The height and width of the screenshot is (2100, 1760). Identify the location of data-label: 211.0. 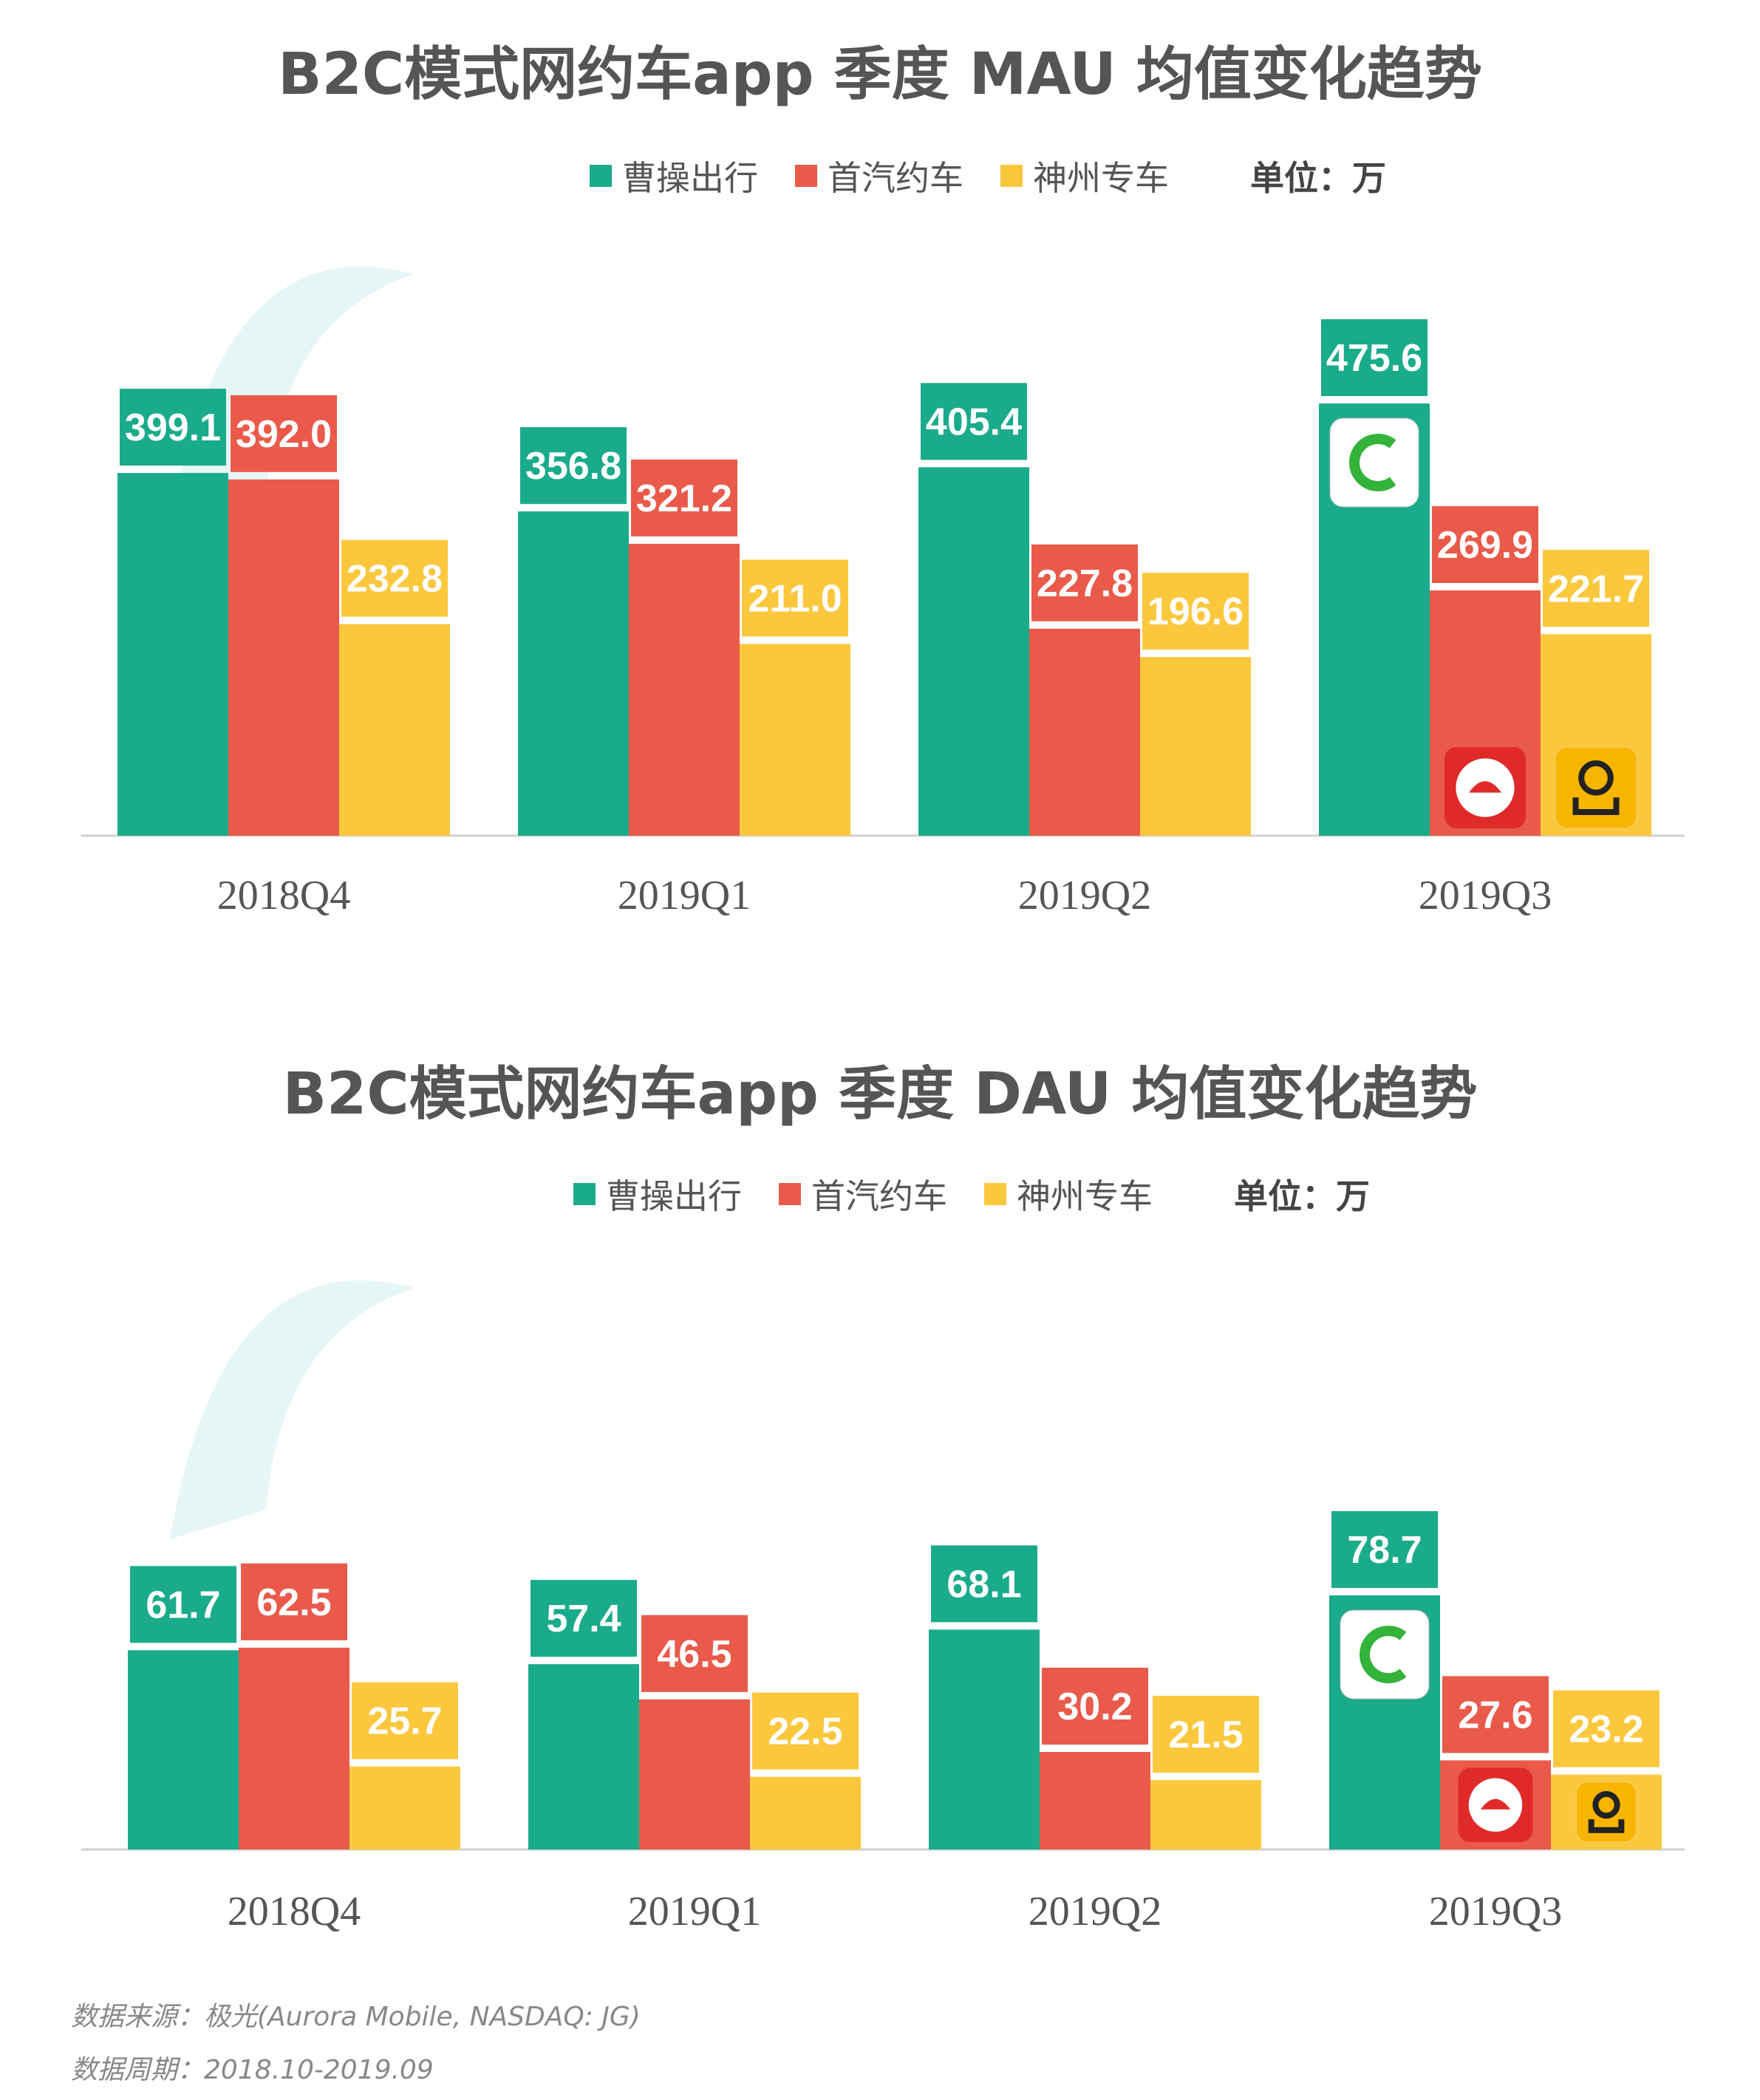
(795, 598).